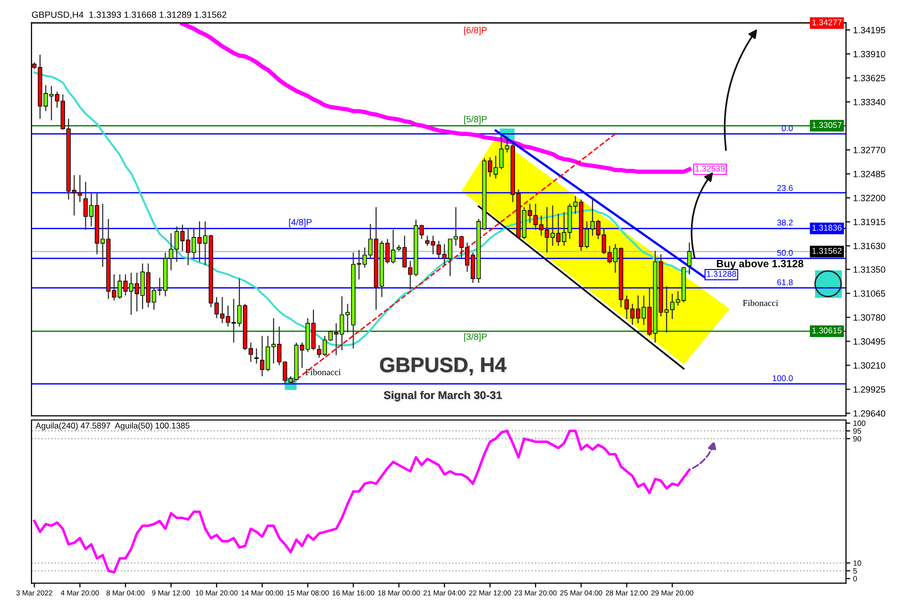 Image resolution: width=900 pixels, height=600 pixels. Describe the element at coordinates (785, 188) in the screenshot. I see `annotation: 23.6` at that location.